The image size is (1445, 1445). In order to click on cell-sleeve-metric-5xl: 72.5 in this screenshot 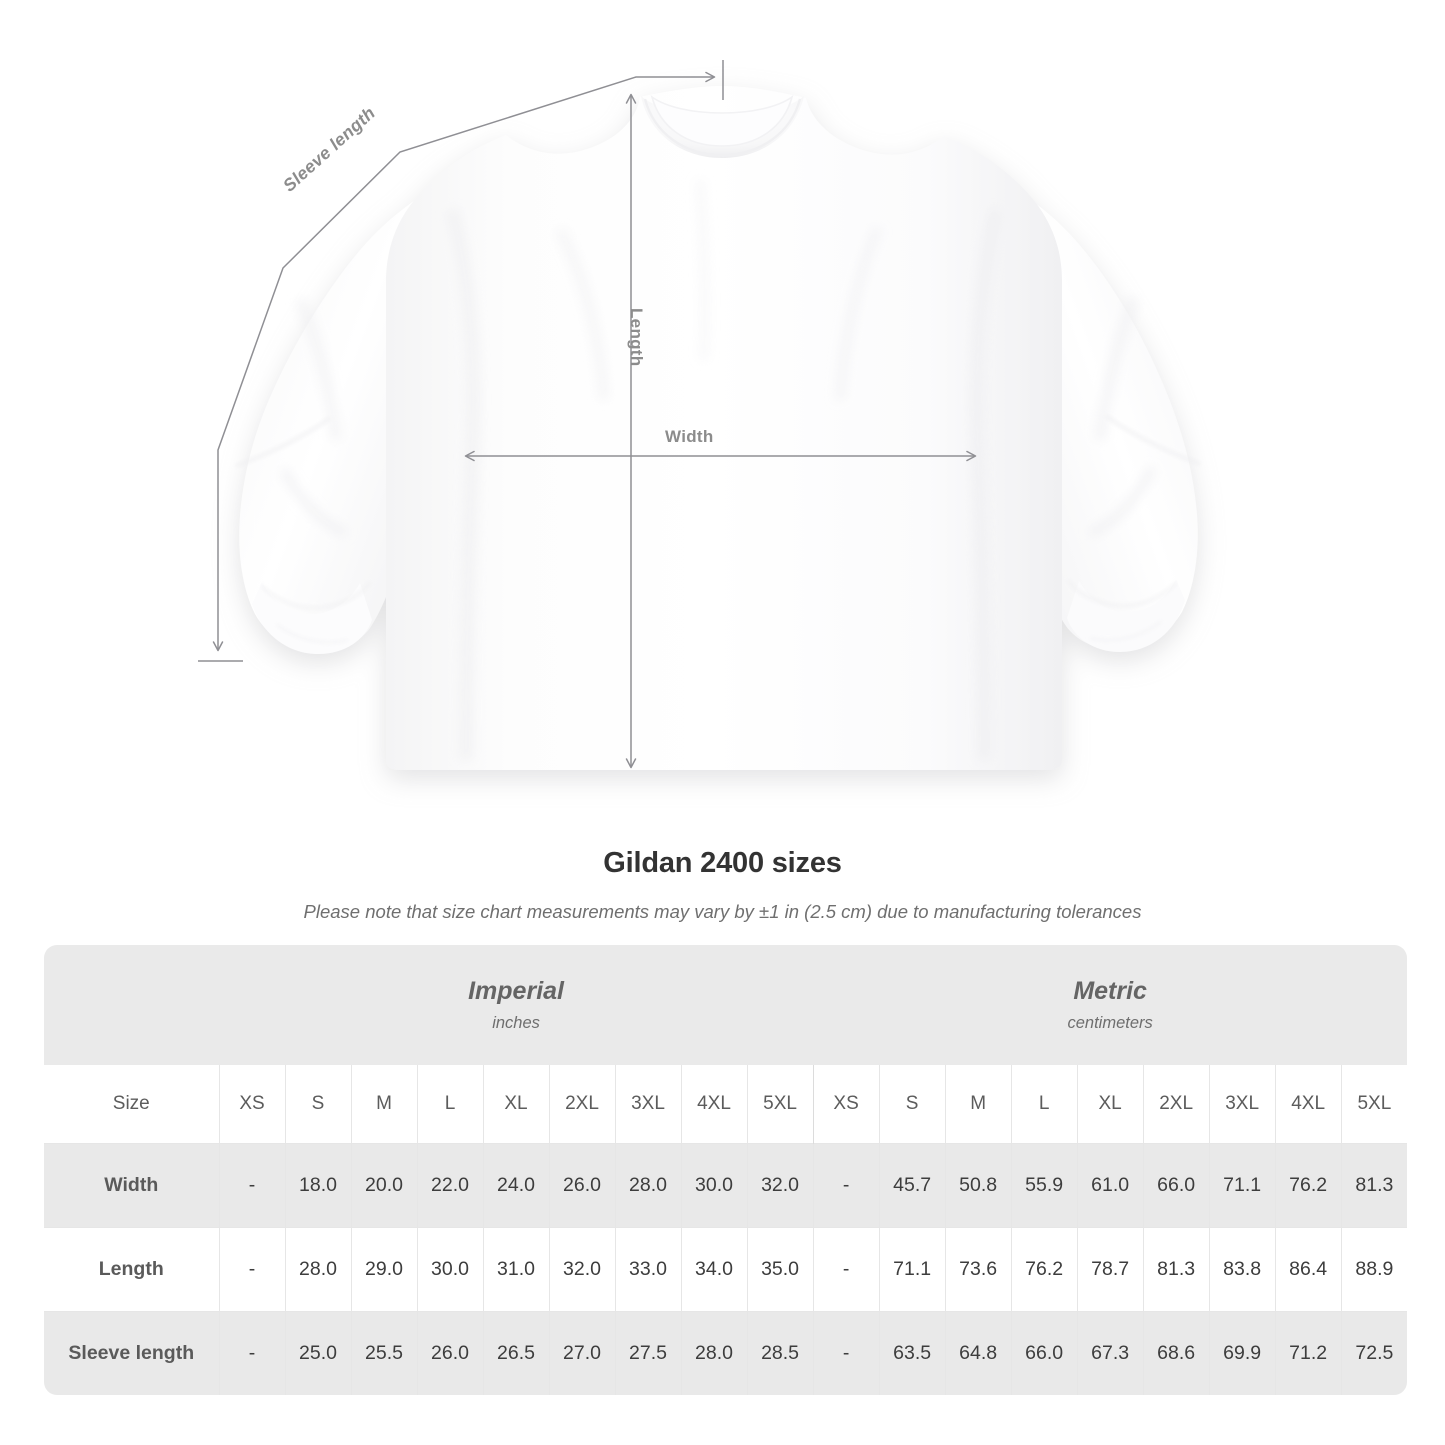, I will do `click(1374, 1353)`.